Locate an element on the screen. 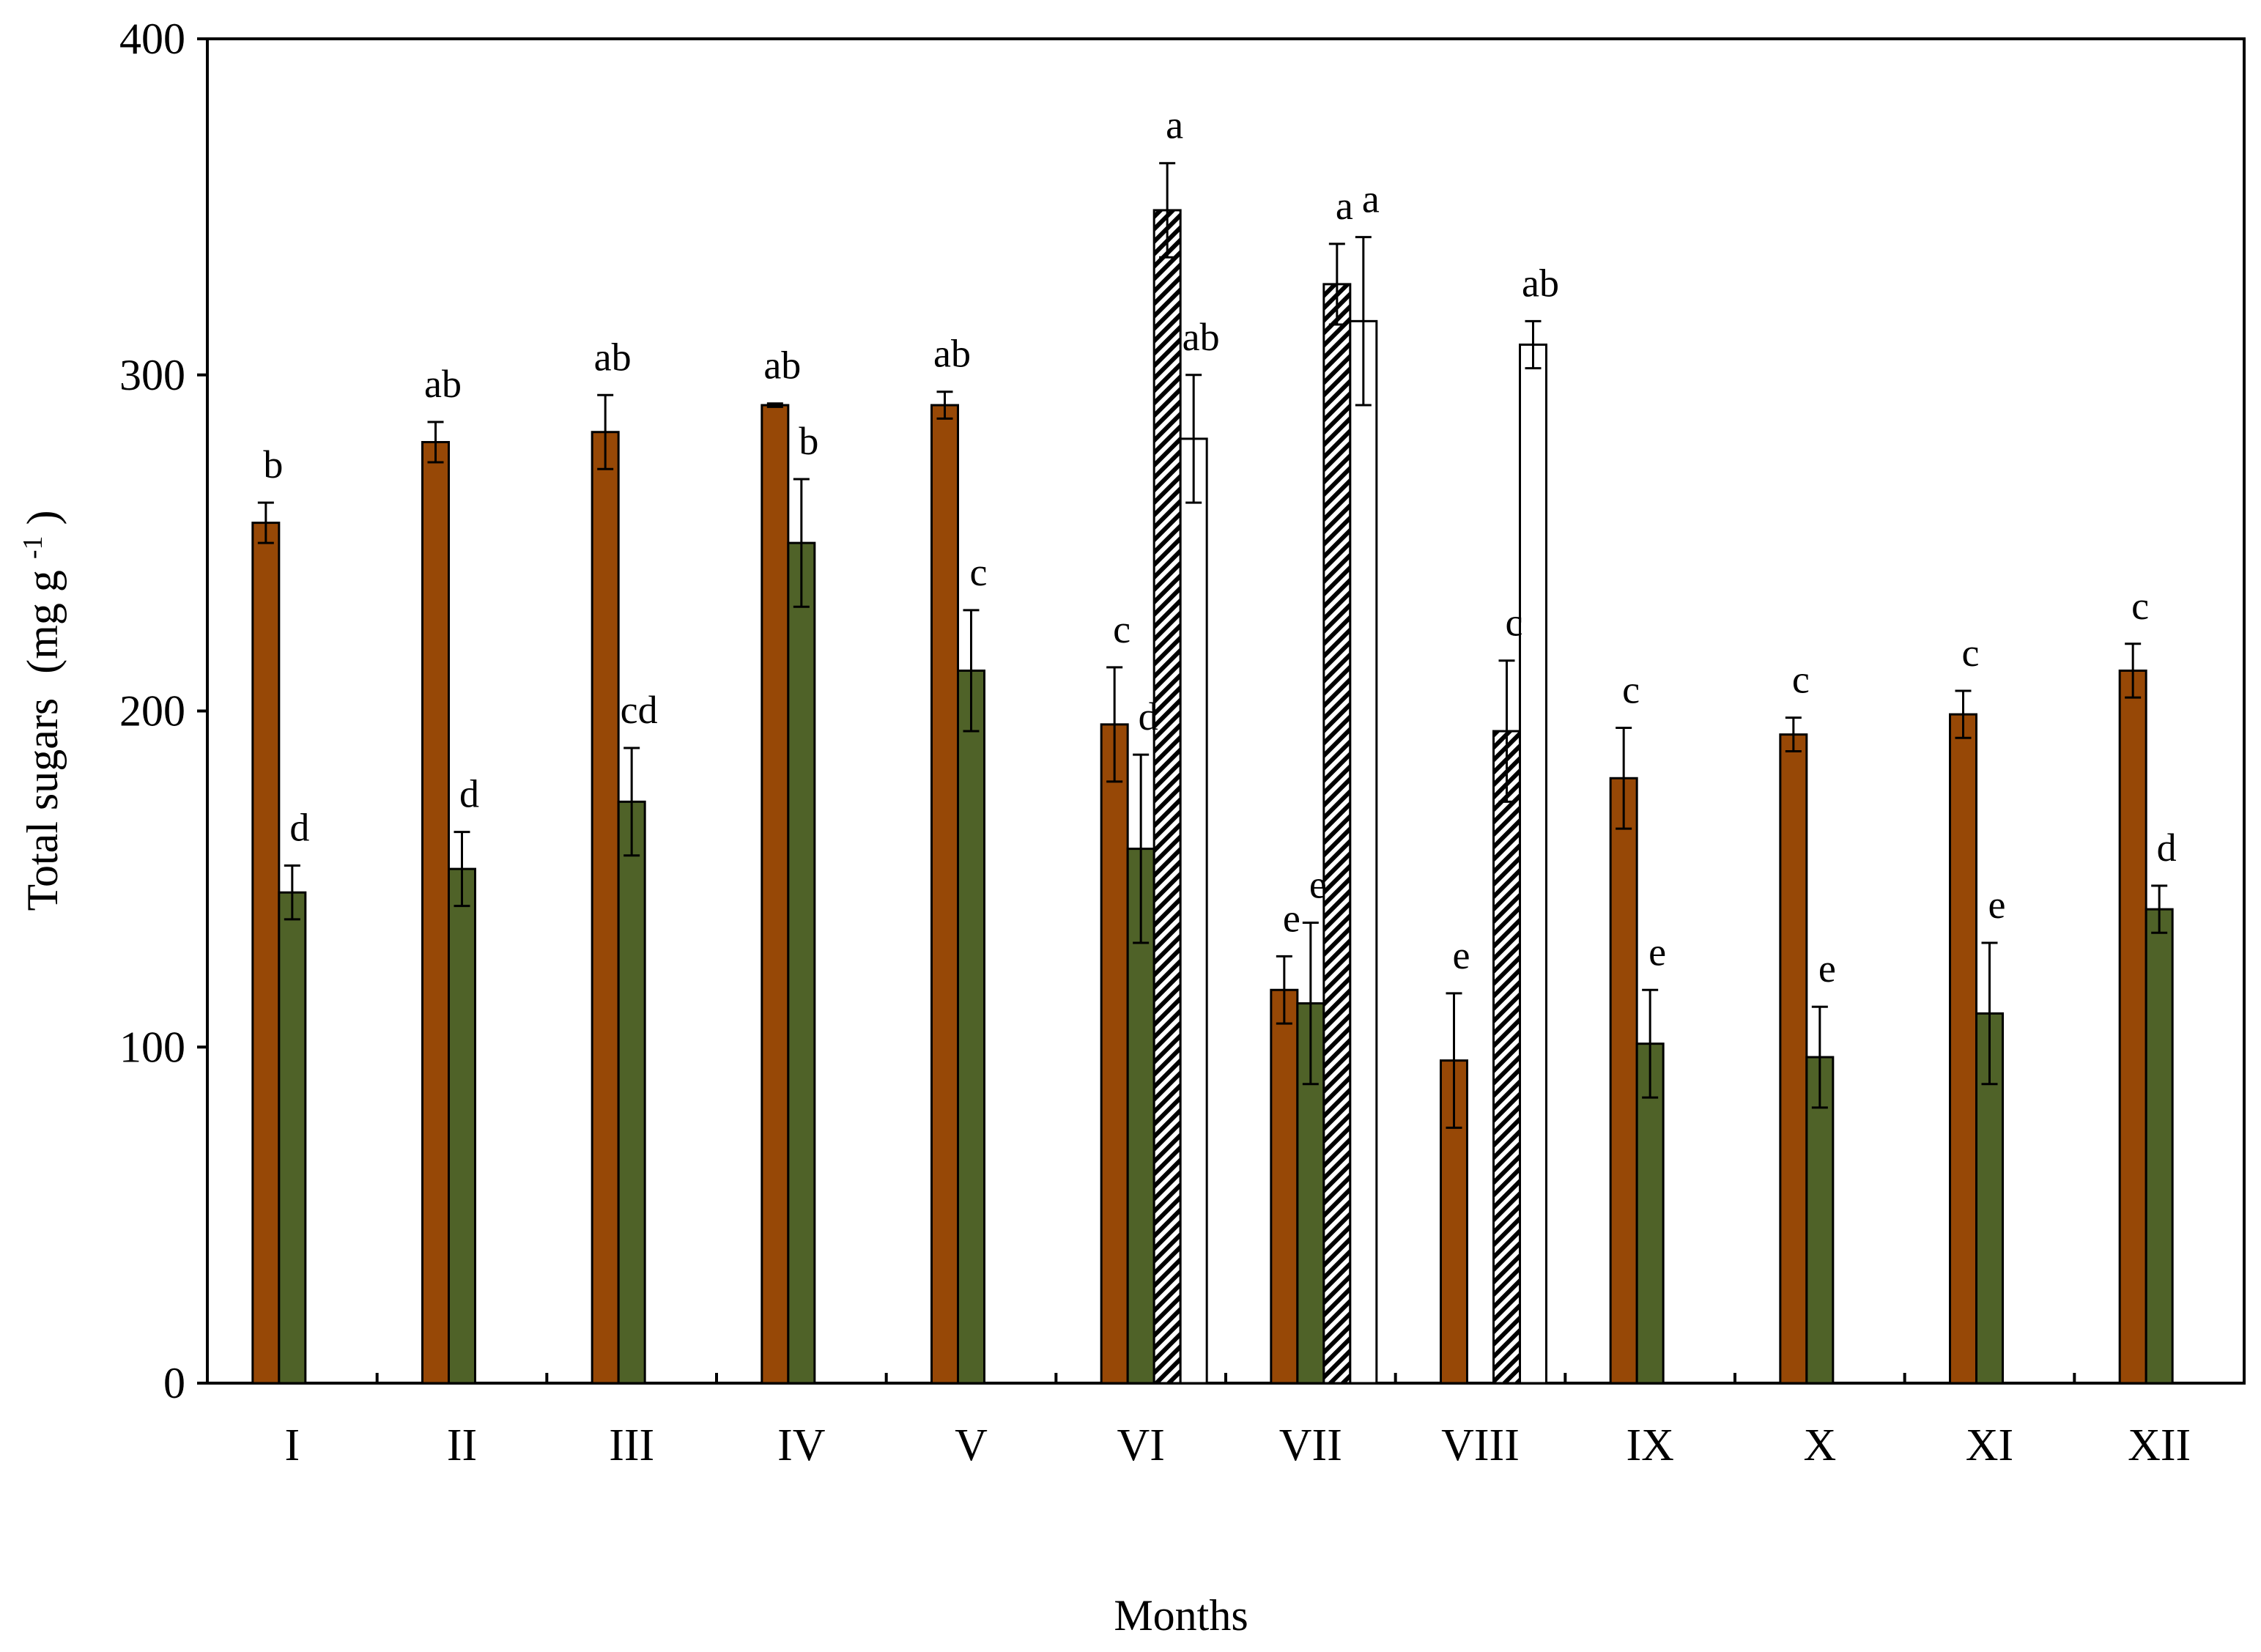 The height and width of the screenshot is (1652, 2261). bar-series-1-III is located at coordinates (605, 908).